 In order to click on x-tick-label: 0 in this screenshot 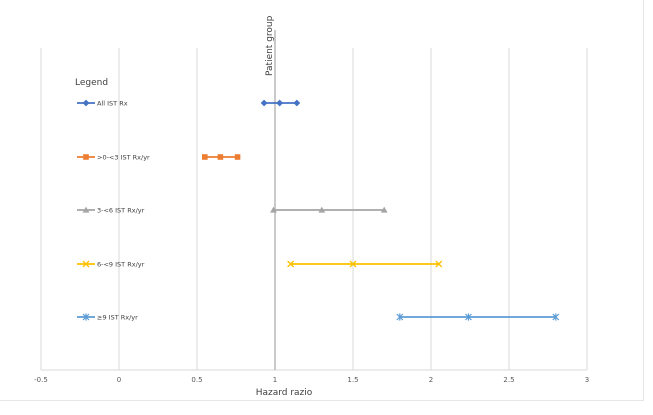, I will do `click(119, 380)`.